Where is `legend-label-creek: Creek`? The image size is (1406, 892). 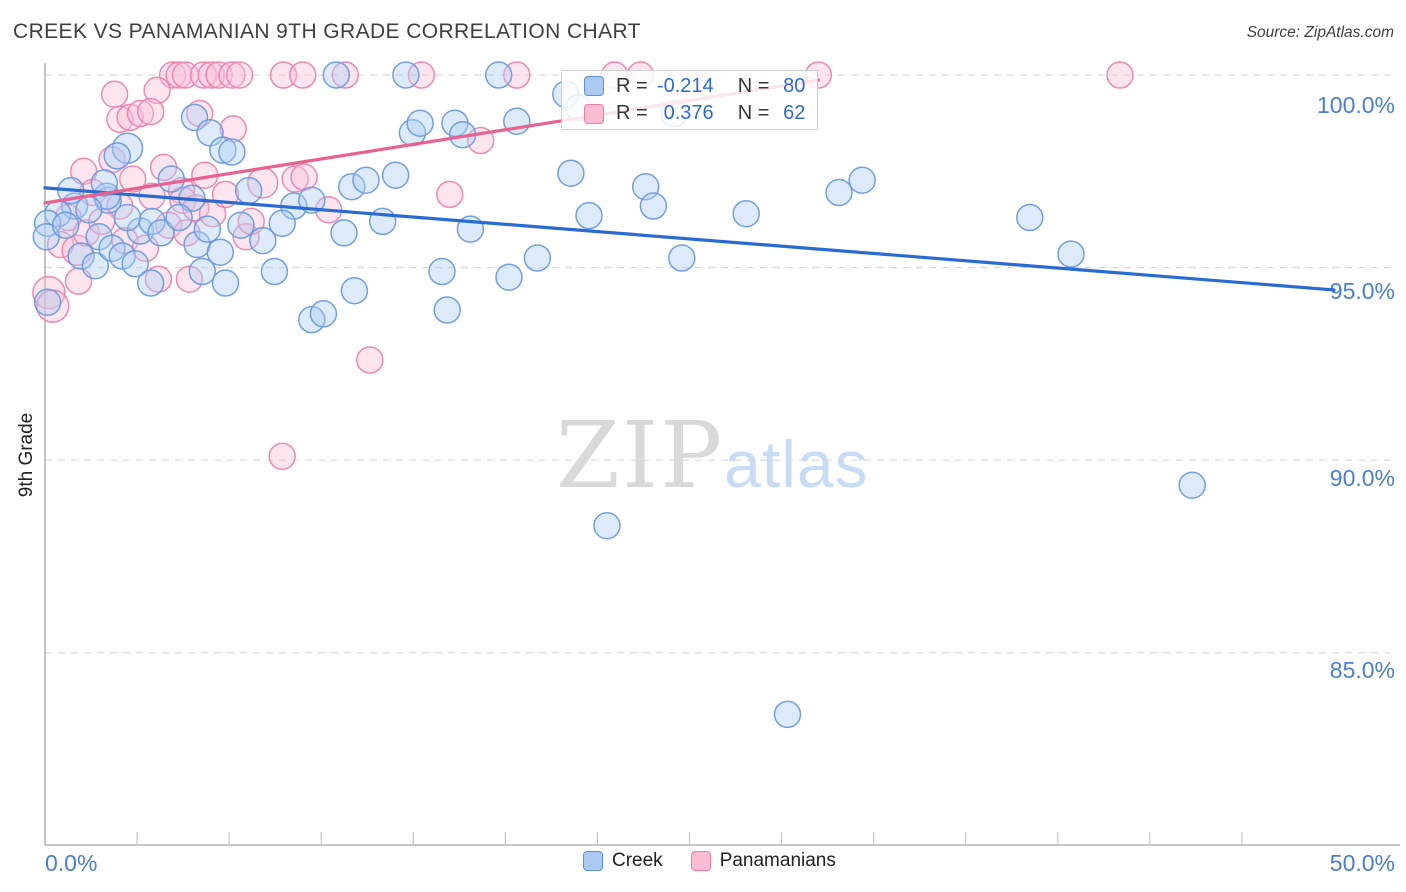 legend-label-creek: Creek is located at coordinates (637, 860).